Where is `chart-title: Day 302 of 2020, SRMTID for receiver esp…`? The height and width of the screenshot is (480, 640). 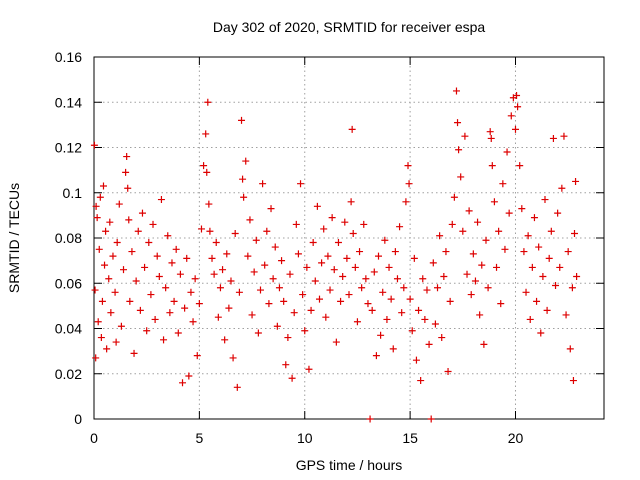 chart-title: Day 302 of 2020, SRMTID for receiver esp… is located at coordinates (349, 27).